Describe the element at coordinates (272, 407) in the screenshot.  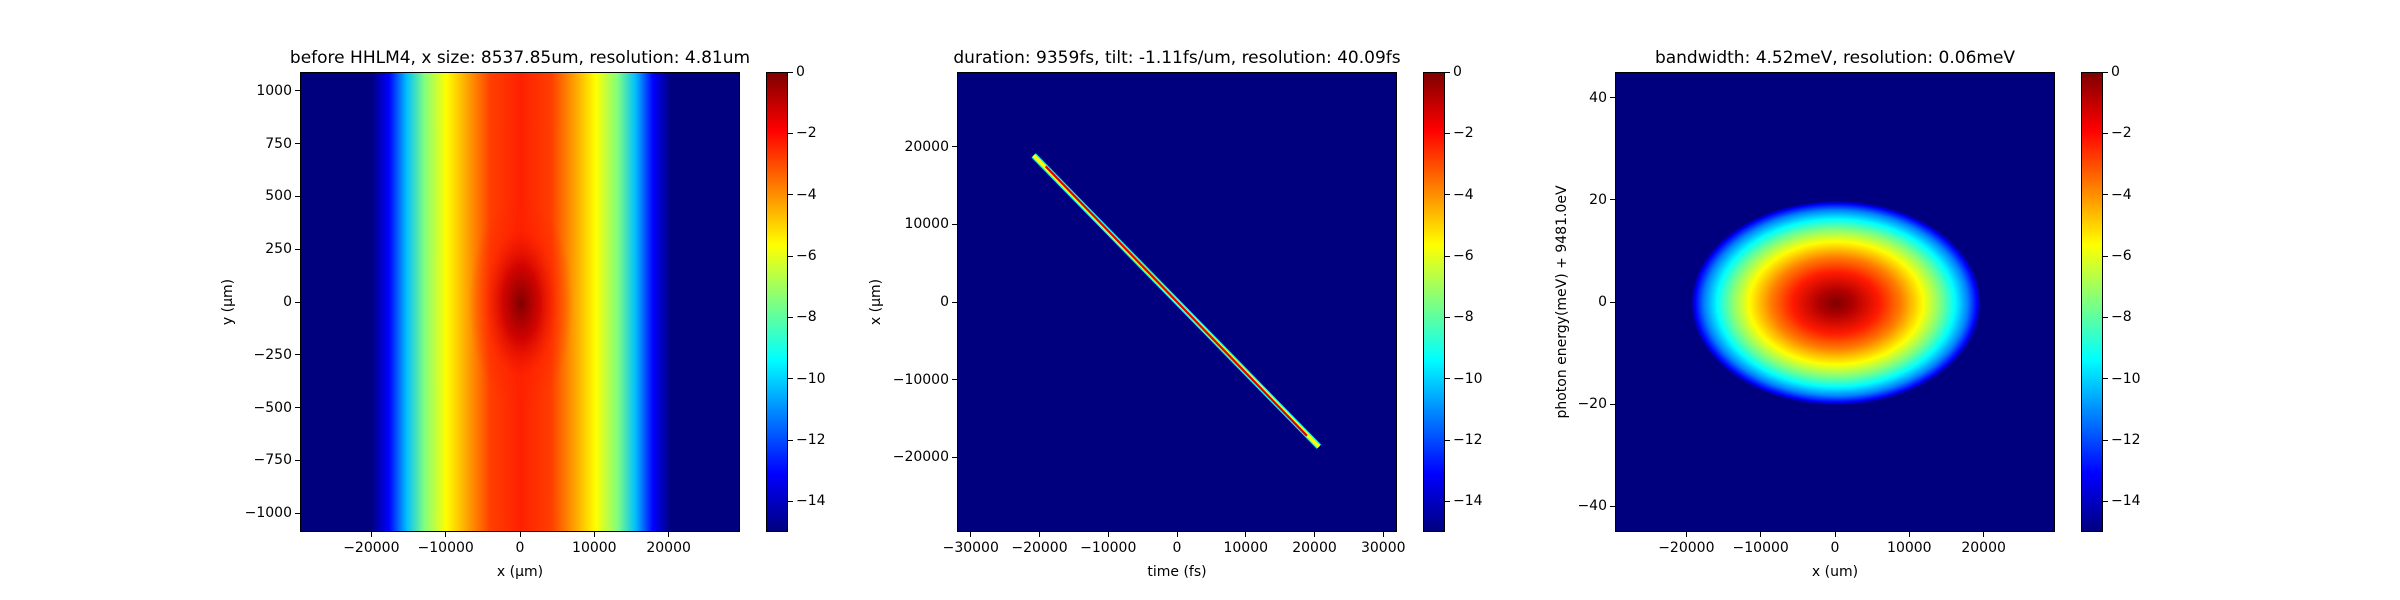
I see `y-tick-label: −500` at that location.